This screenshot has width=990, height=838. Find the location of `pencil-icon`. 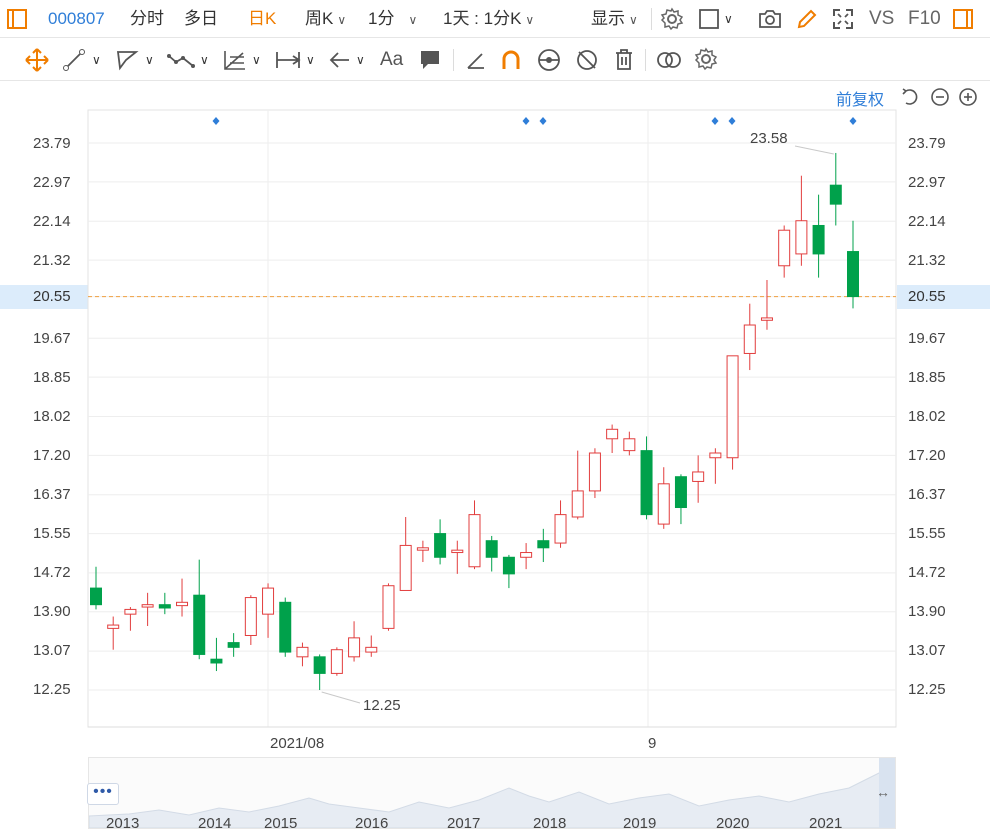

pencil-icon is located at coordinates (807, 19).